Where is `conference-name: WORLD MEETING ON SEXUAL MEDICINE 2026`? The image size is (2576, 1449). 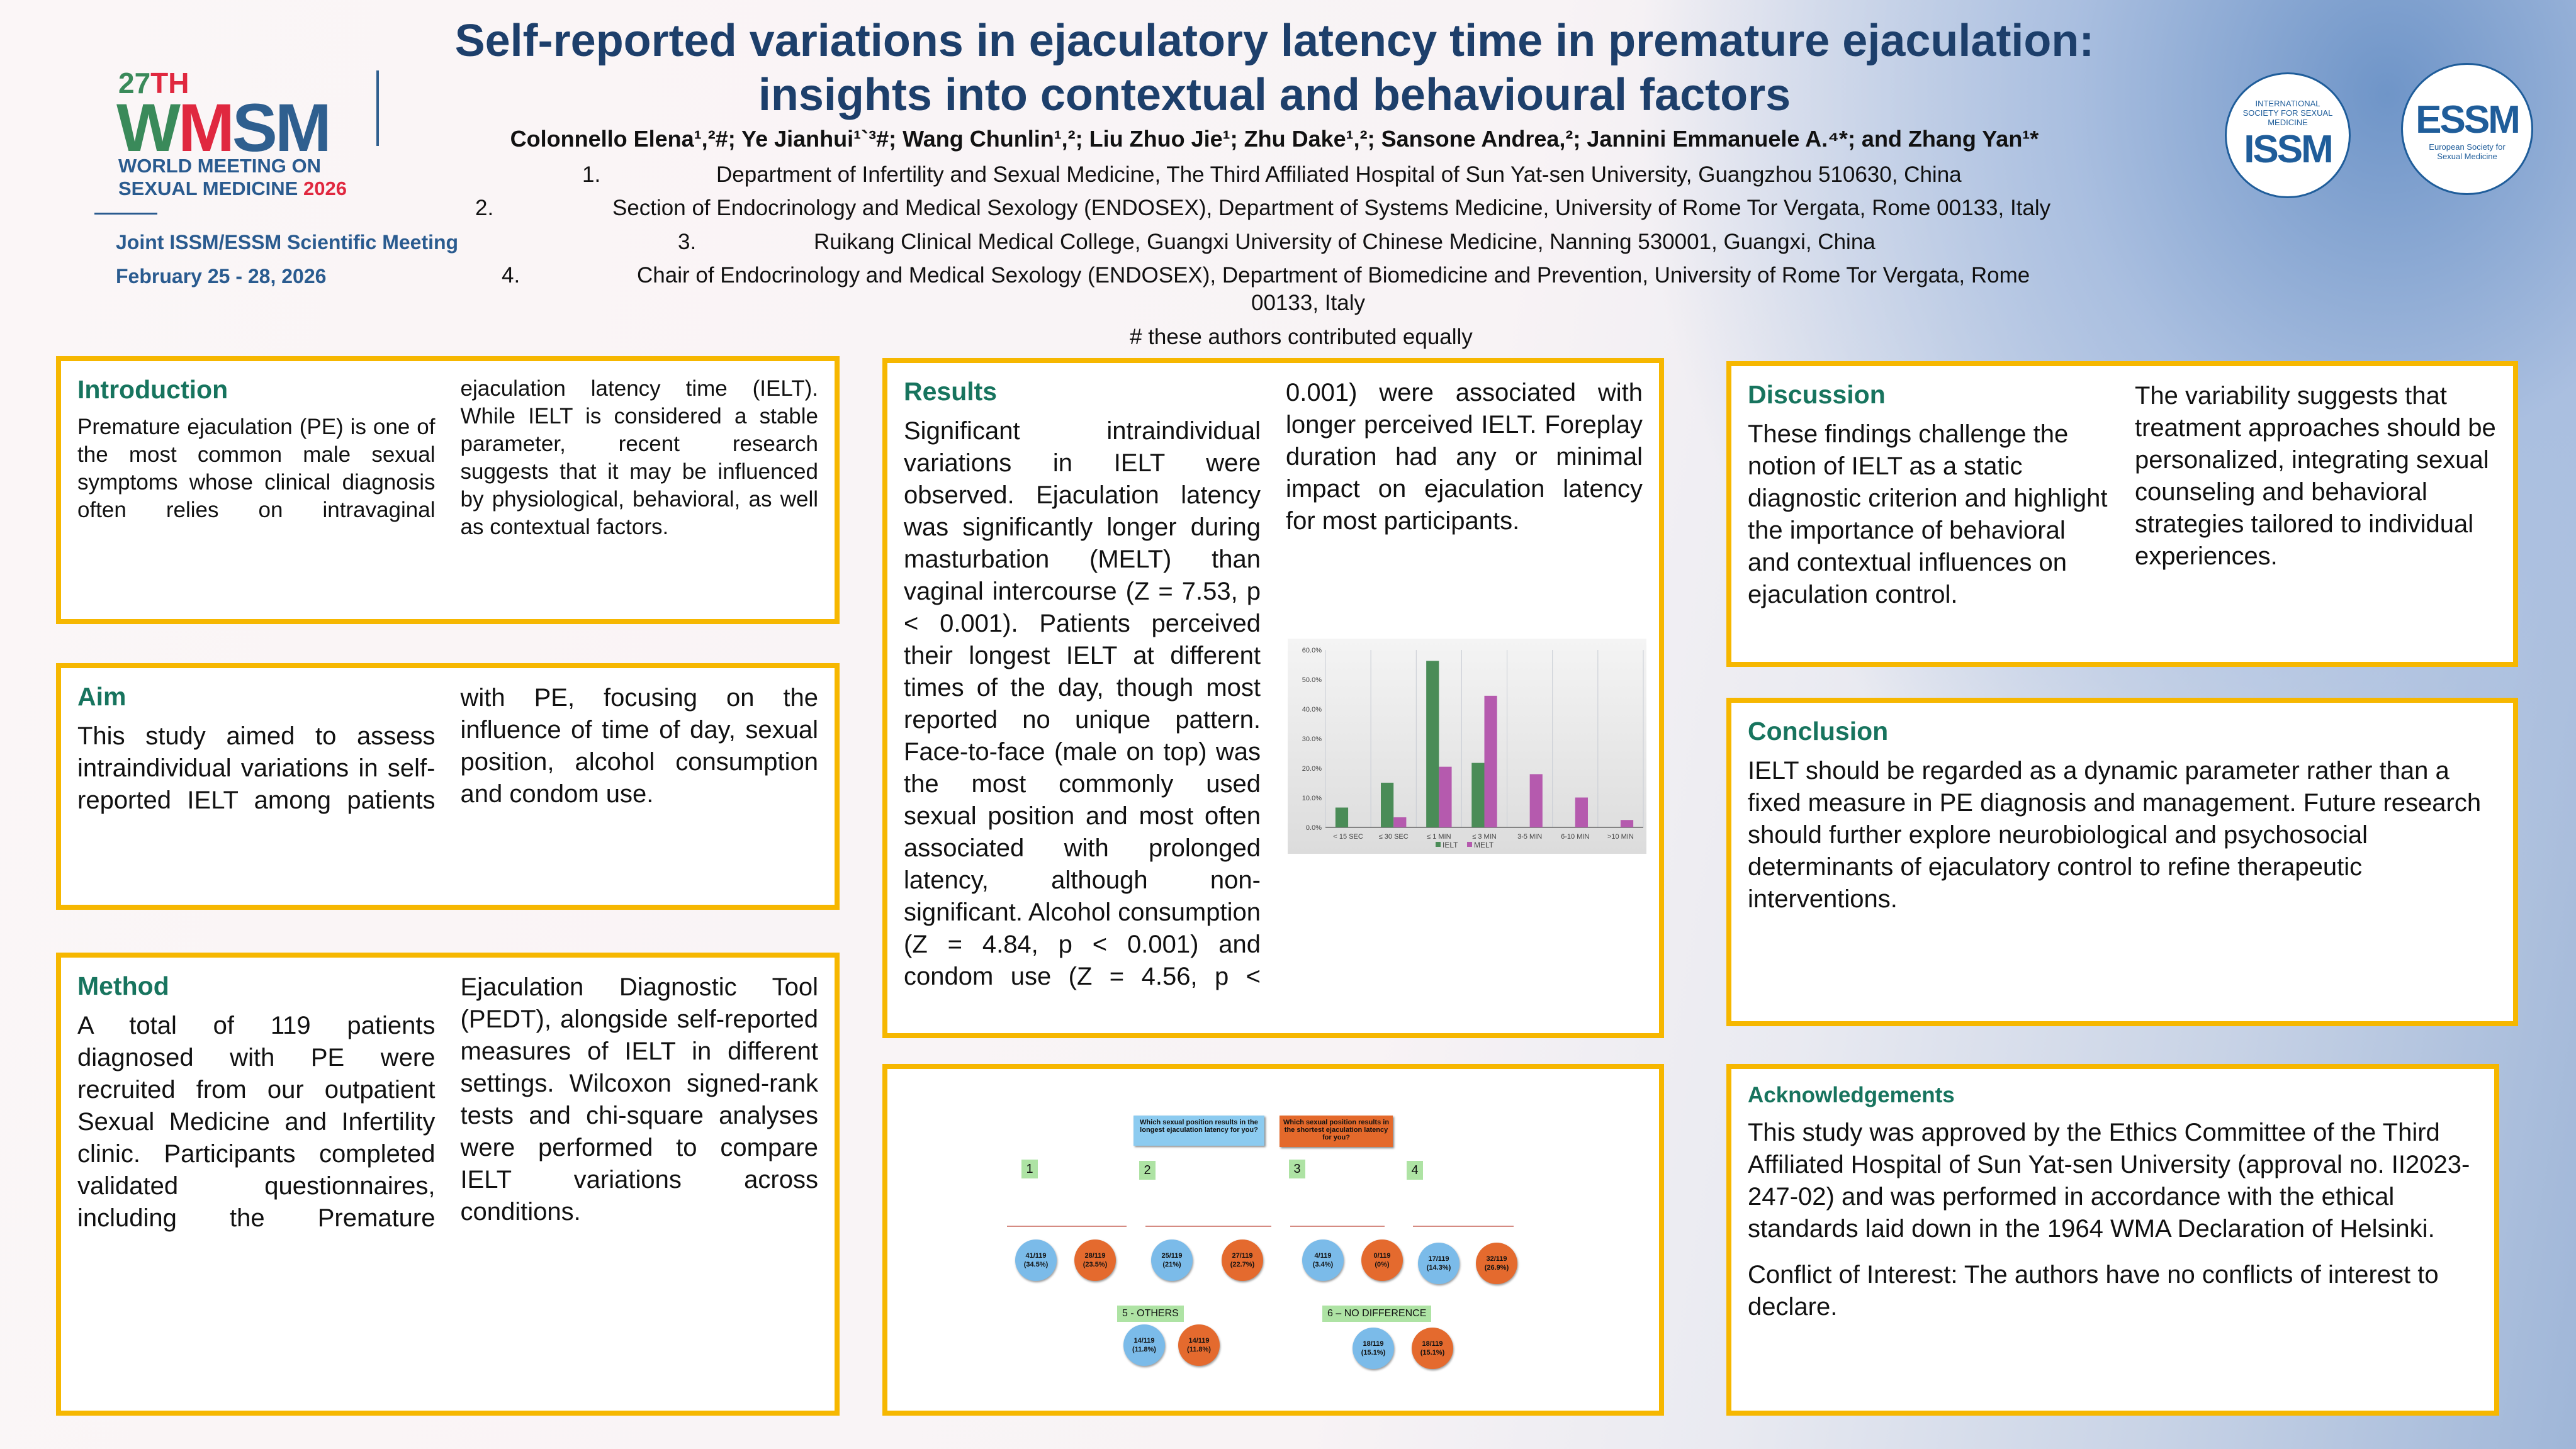 conference-name: WORLD MEETING ON SEXUAL MEDICINE 2026 is located at coordinates (232, 177).